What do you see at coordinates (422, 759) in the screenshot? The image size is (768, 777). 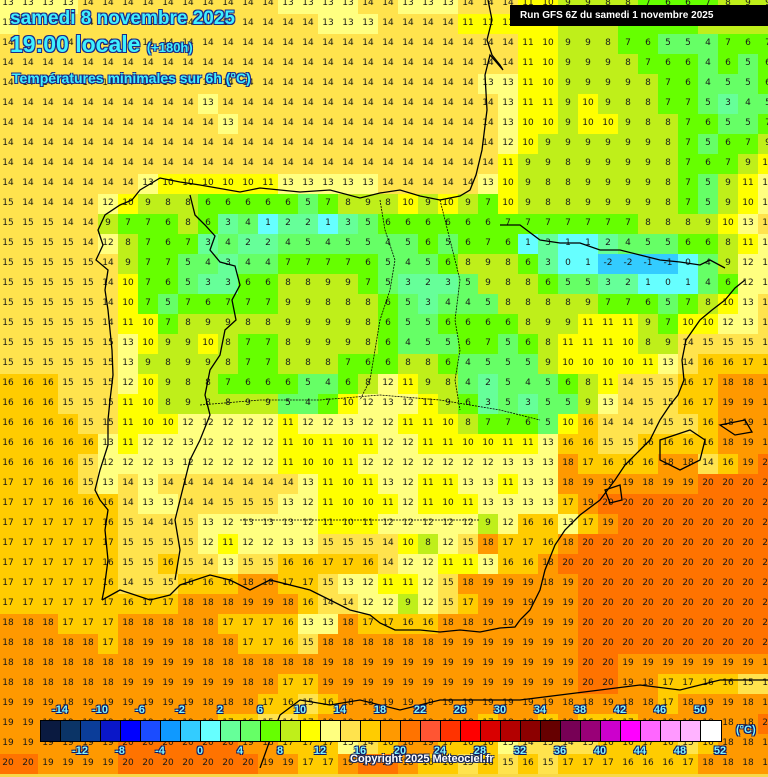 I see `copyright: Copyright 2025 Meteociel.fr` at bounding box center [422, 759].